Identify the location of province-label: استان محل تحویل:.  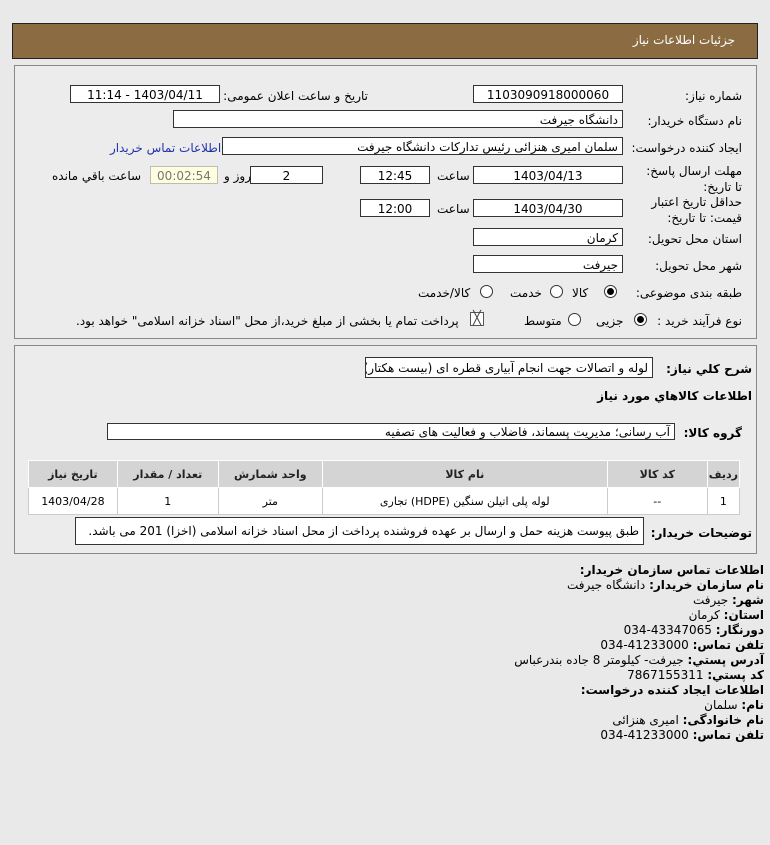
(694, 239).